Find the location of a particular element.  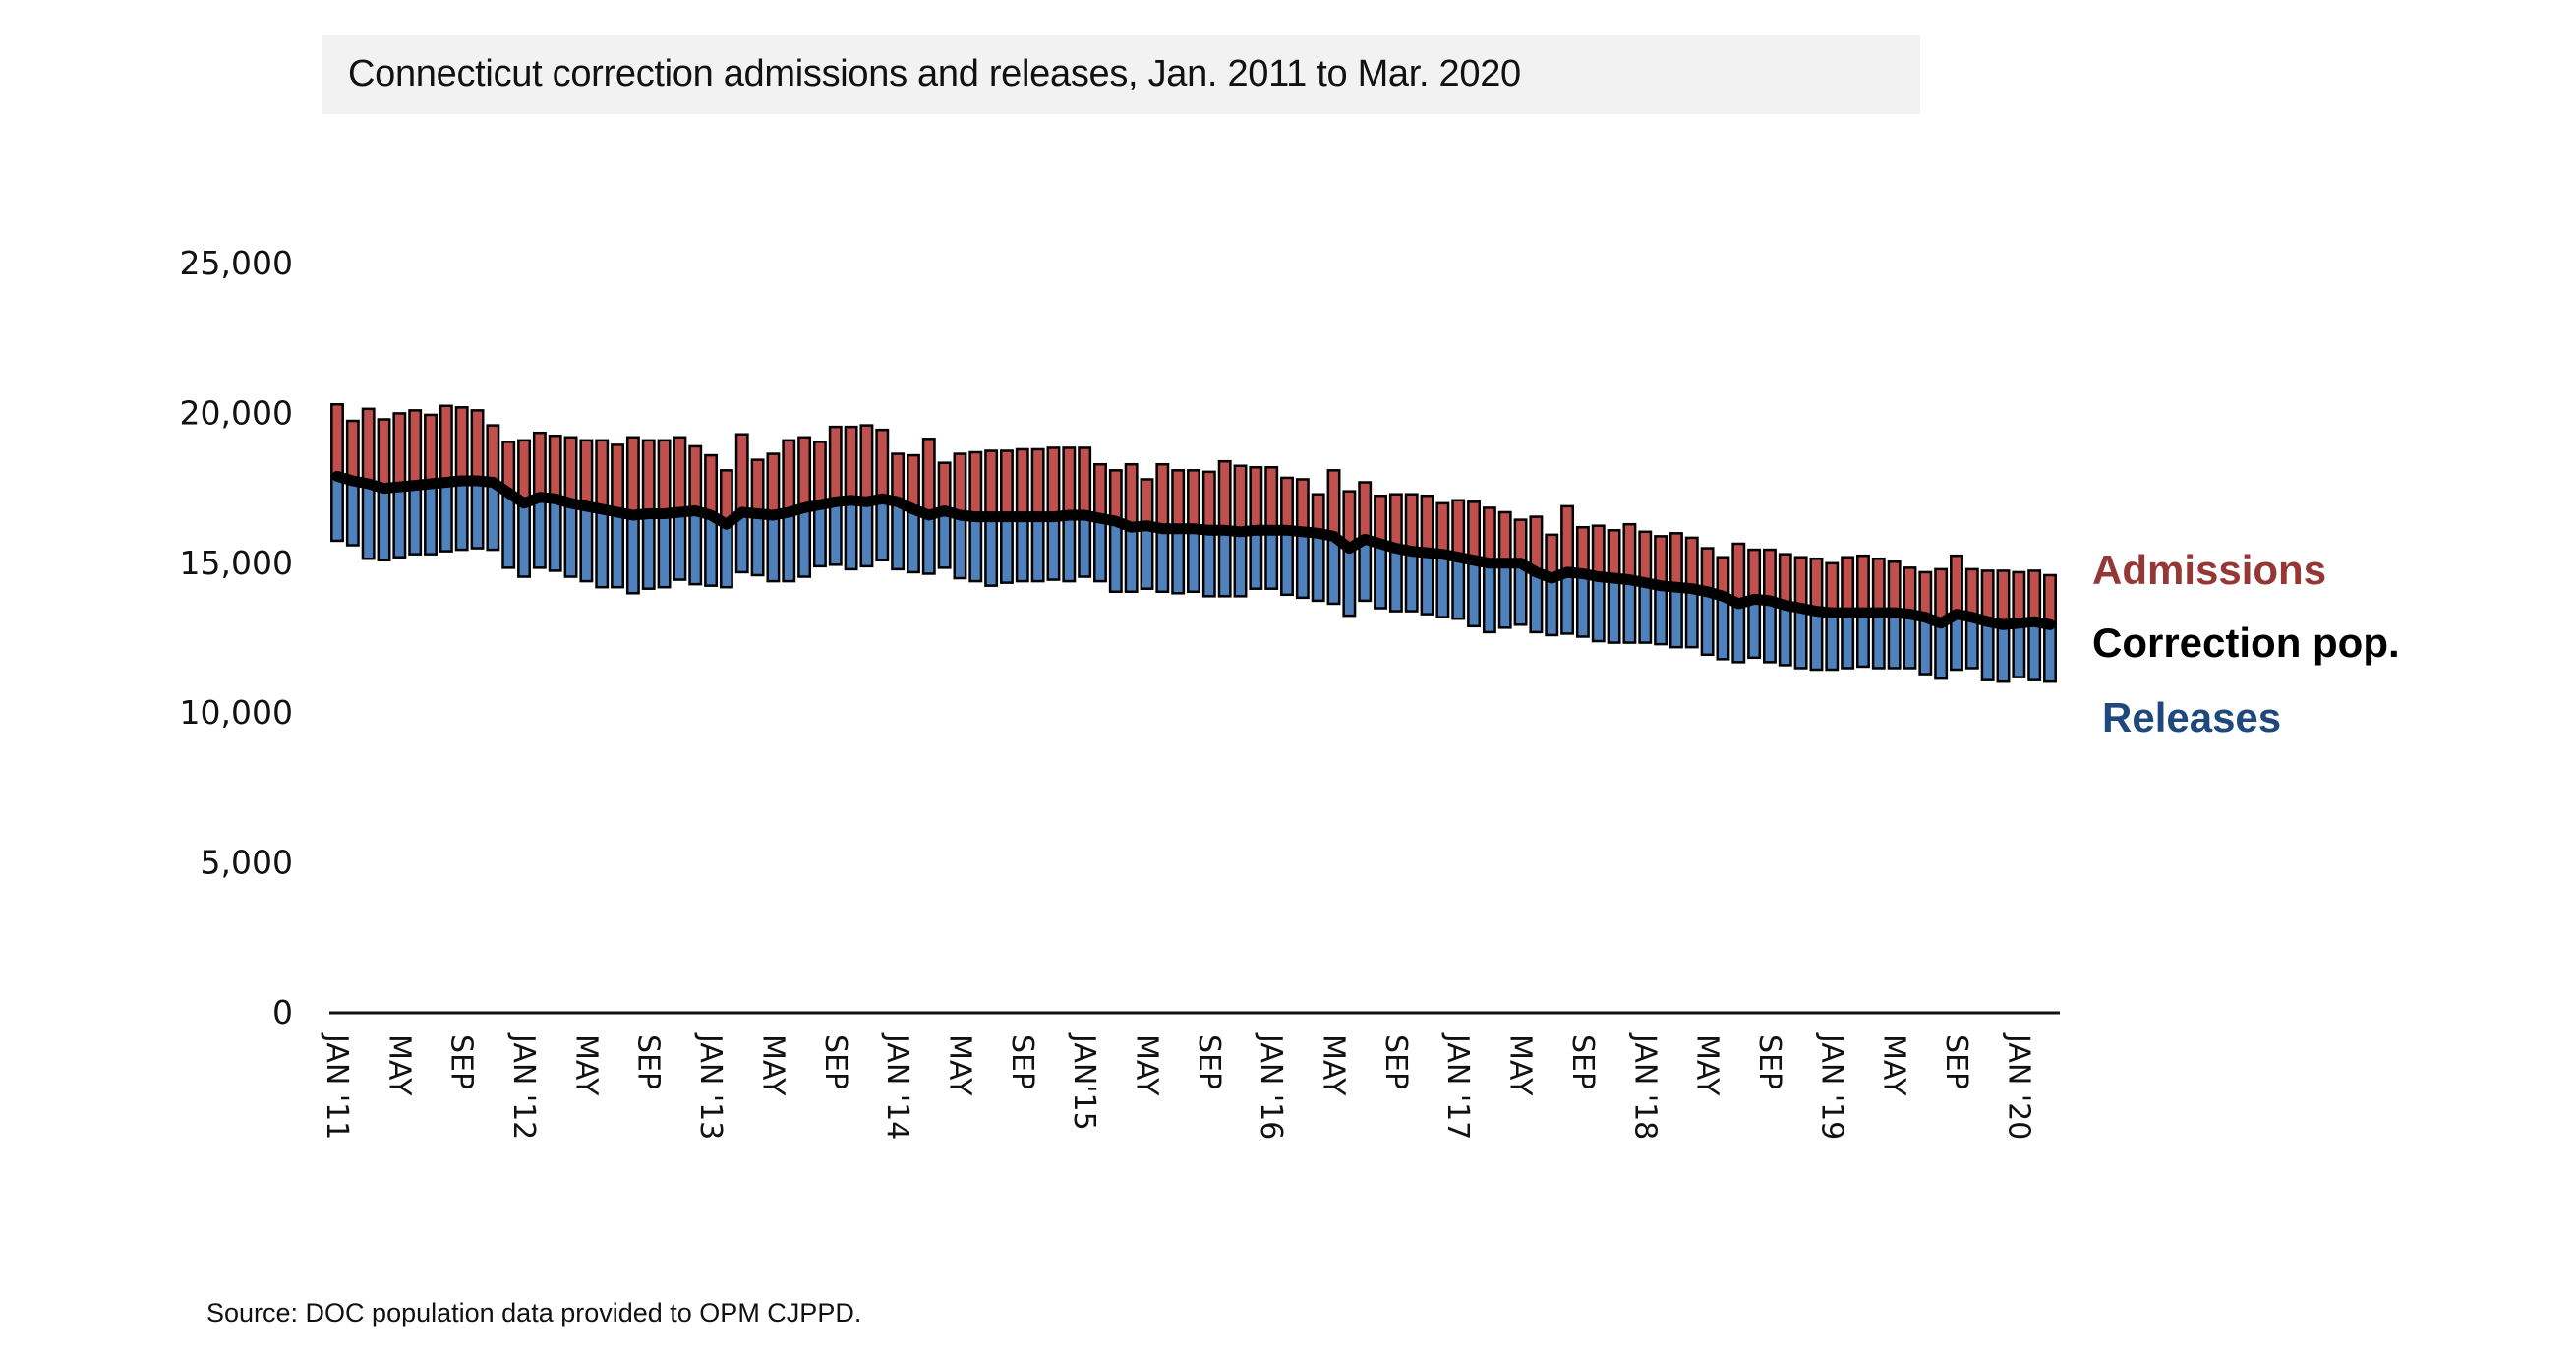

bars-group is located at coordinates (1193, 543).